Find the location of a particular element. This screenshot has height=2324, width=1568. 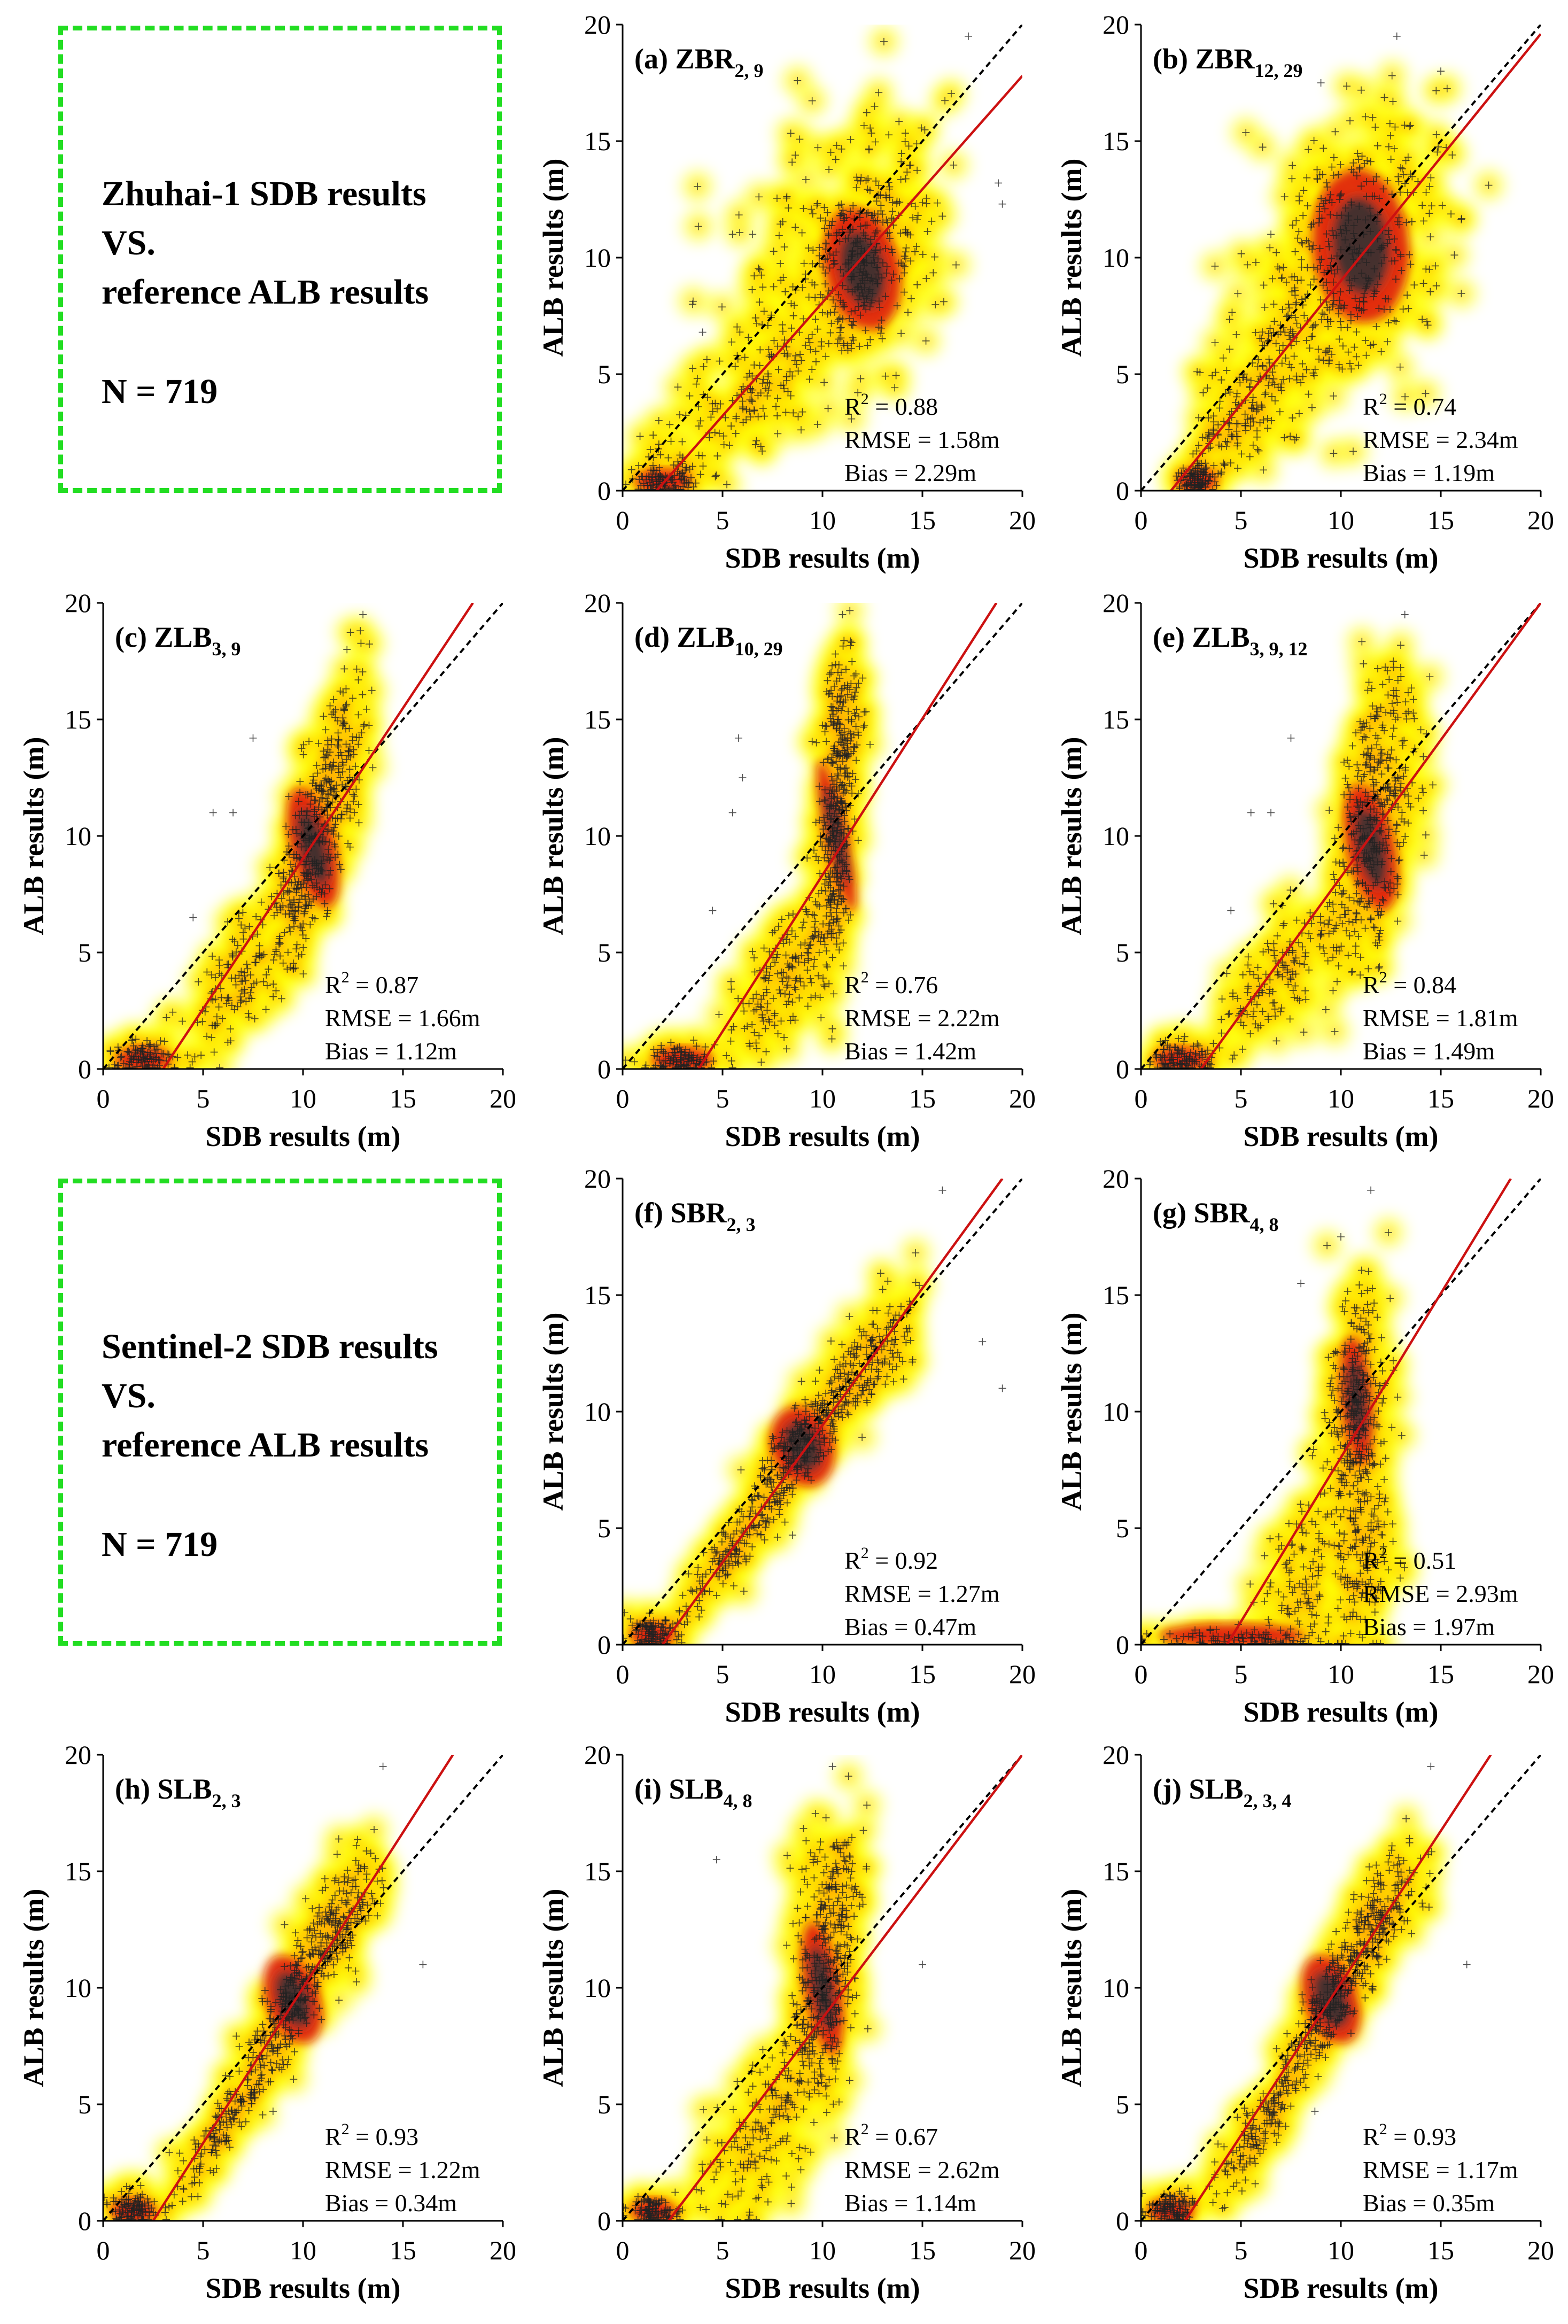

panel-title: (b) ZBR12, 29 is located at coordinates (1228, 62).